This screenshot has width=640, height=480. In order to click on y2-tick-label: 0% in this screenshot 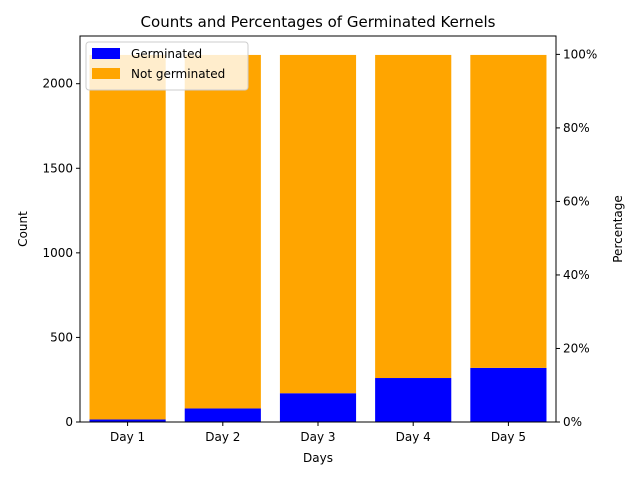, I will do `click(572, 422)`.